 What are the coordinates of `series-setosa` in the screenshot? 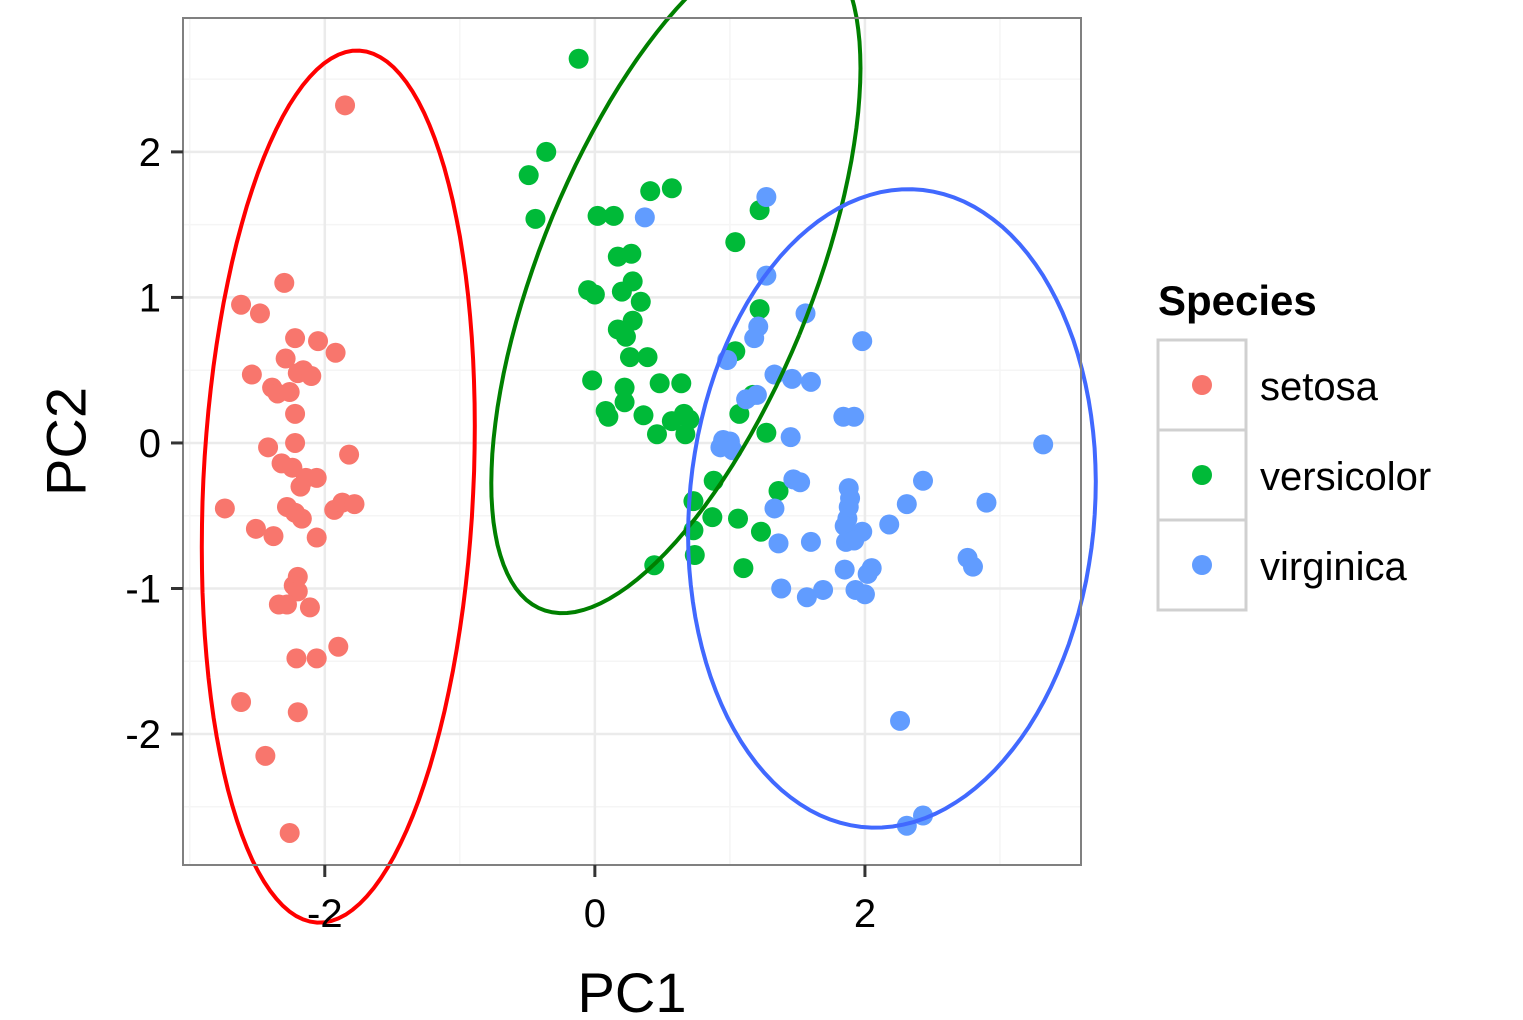 It's located at (289, 469).